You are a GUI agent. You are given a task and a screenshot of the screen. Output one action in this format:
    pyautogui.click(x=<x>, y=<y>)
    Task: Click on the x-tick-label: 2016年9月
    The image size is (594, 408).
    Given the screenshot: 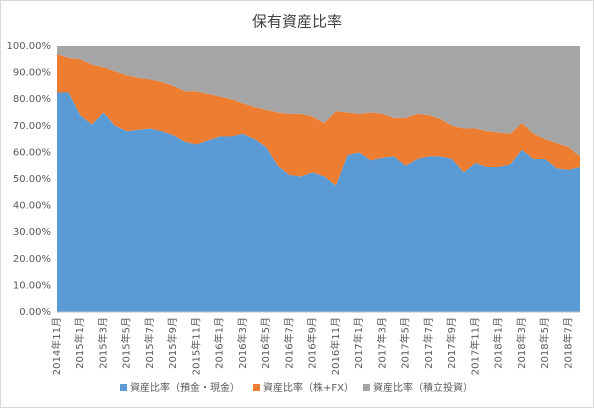 What is the action you would take?
    pyautogui.click(x=312, y=343)
    